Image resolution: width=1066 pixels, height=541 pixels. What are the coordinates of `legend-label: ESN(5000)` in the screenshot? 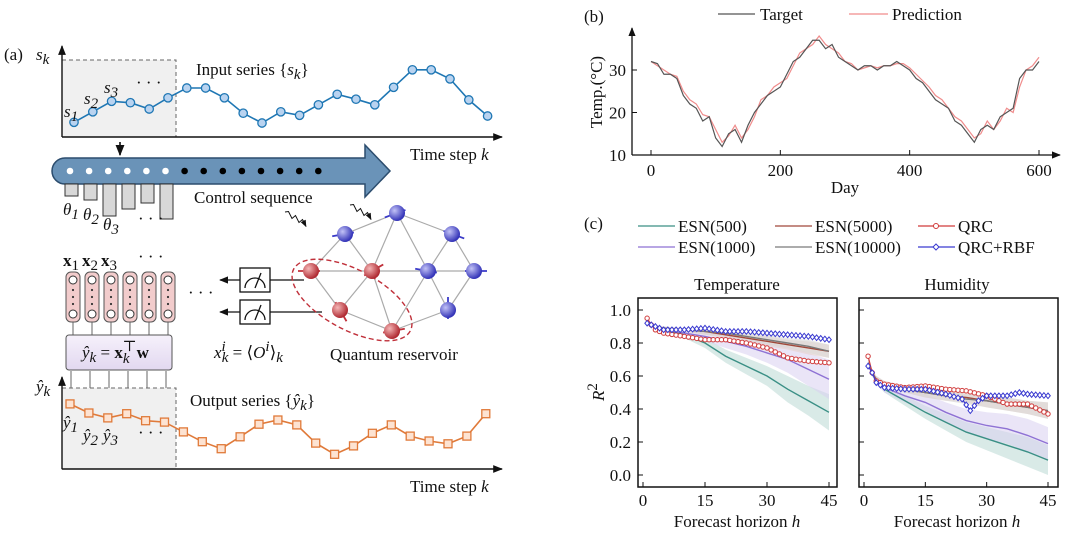 It's located at (853, 226).